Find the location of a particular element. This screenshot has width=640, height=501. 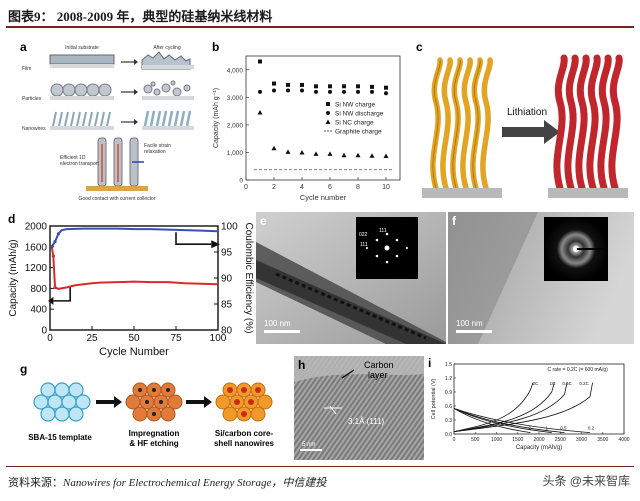

y-tick-label-d: 2000 is located at coordinates (36, 227).